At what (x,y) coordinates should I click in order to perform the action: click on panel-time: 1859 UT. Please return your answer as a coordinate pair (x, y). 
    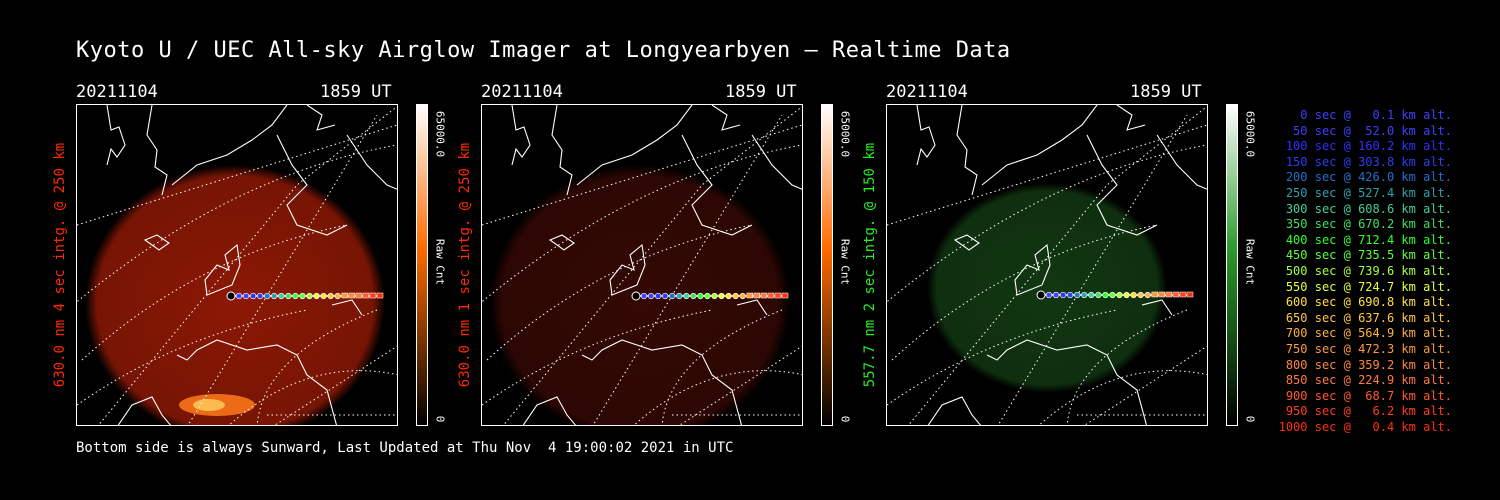
    Looking at the image, I should click on (761, 92).